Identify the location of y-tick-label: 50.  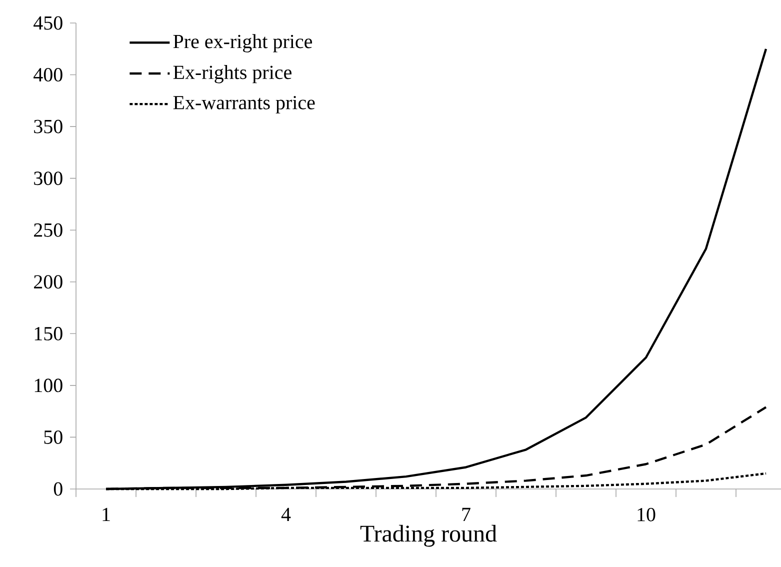
(53, 437).